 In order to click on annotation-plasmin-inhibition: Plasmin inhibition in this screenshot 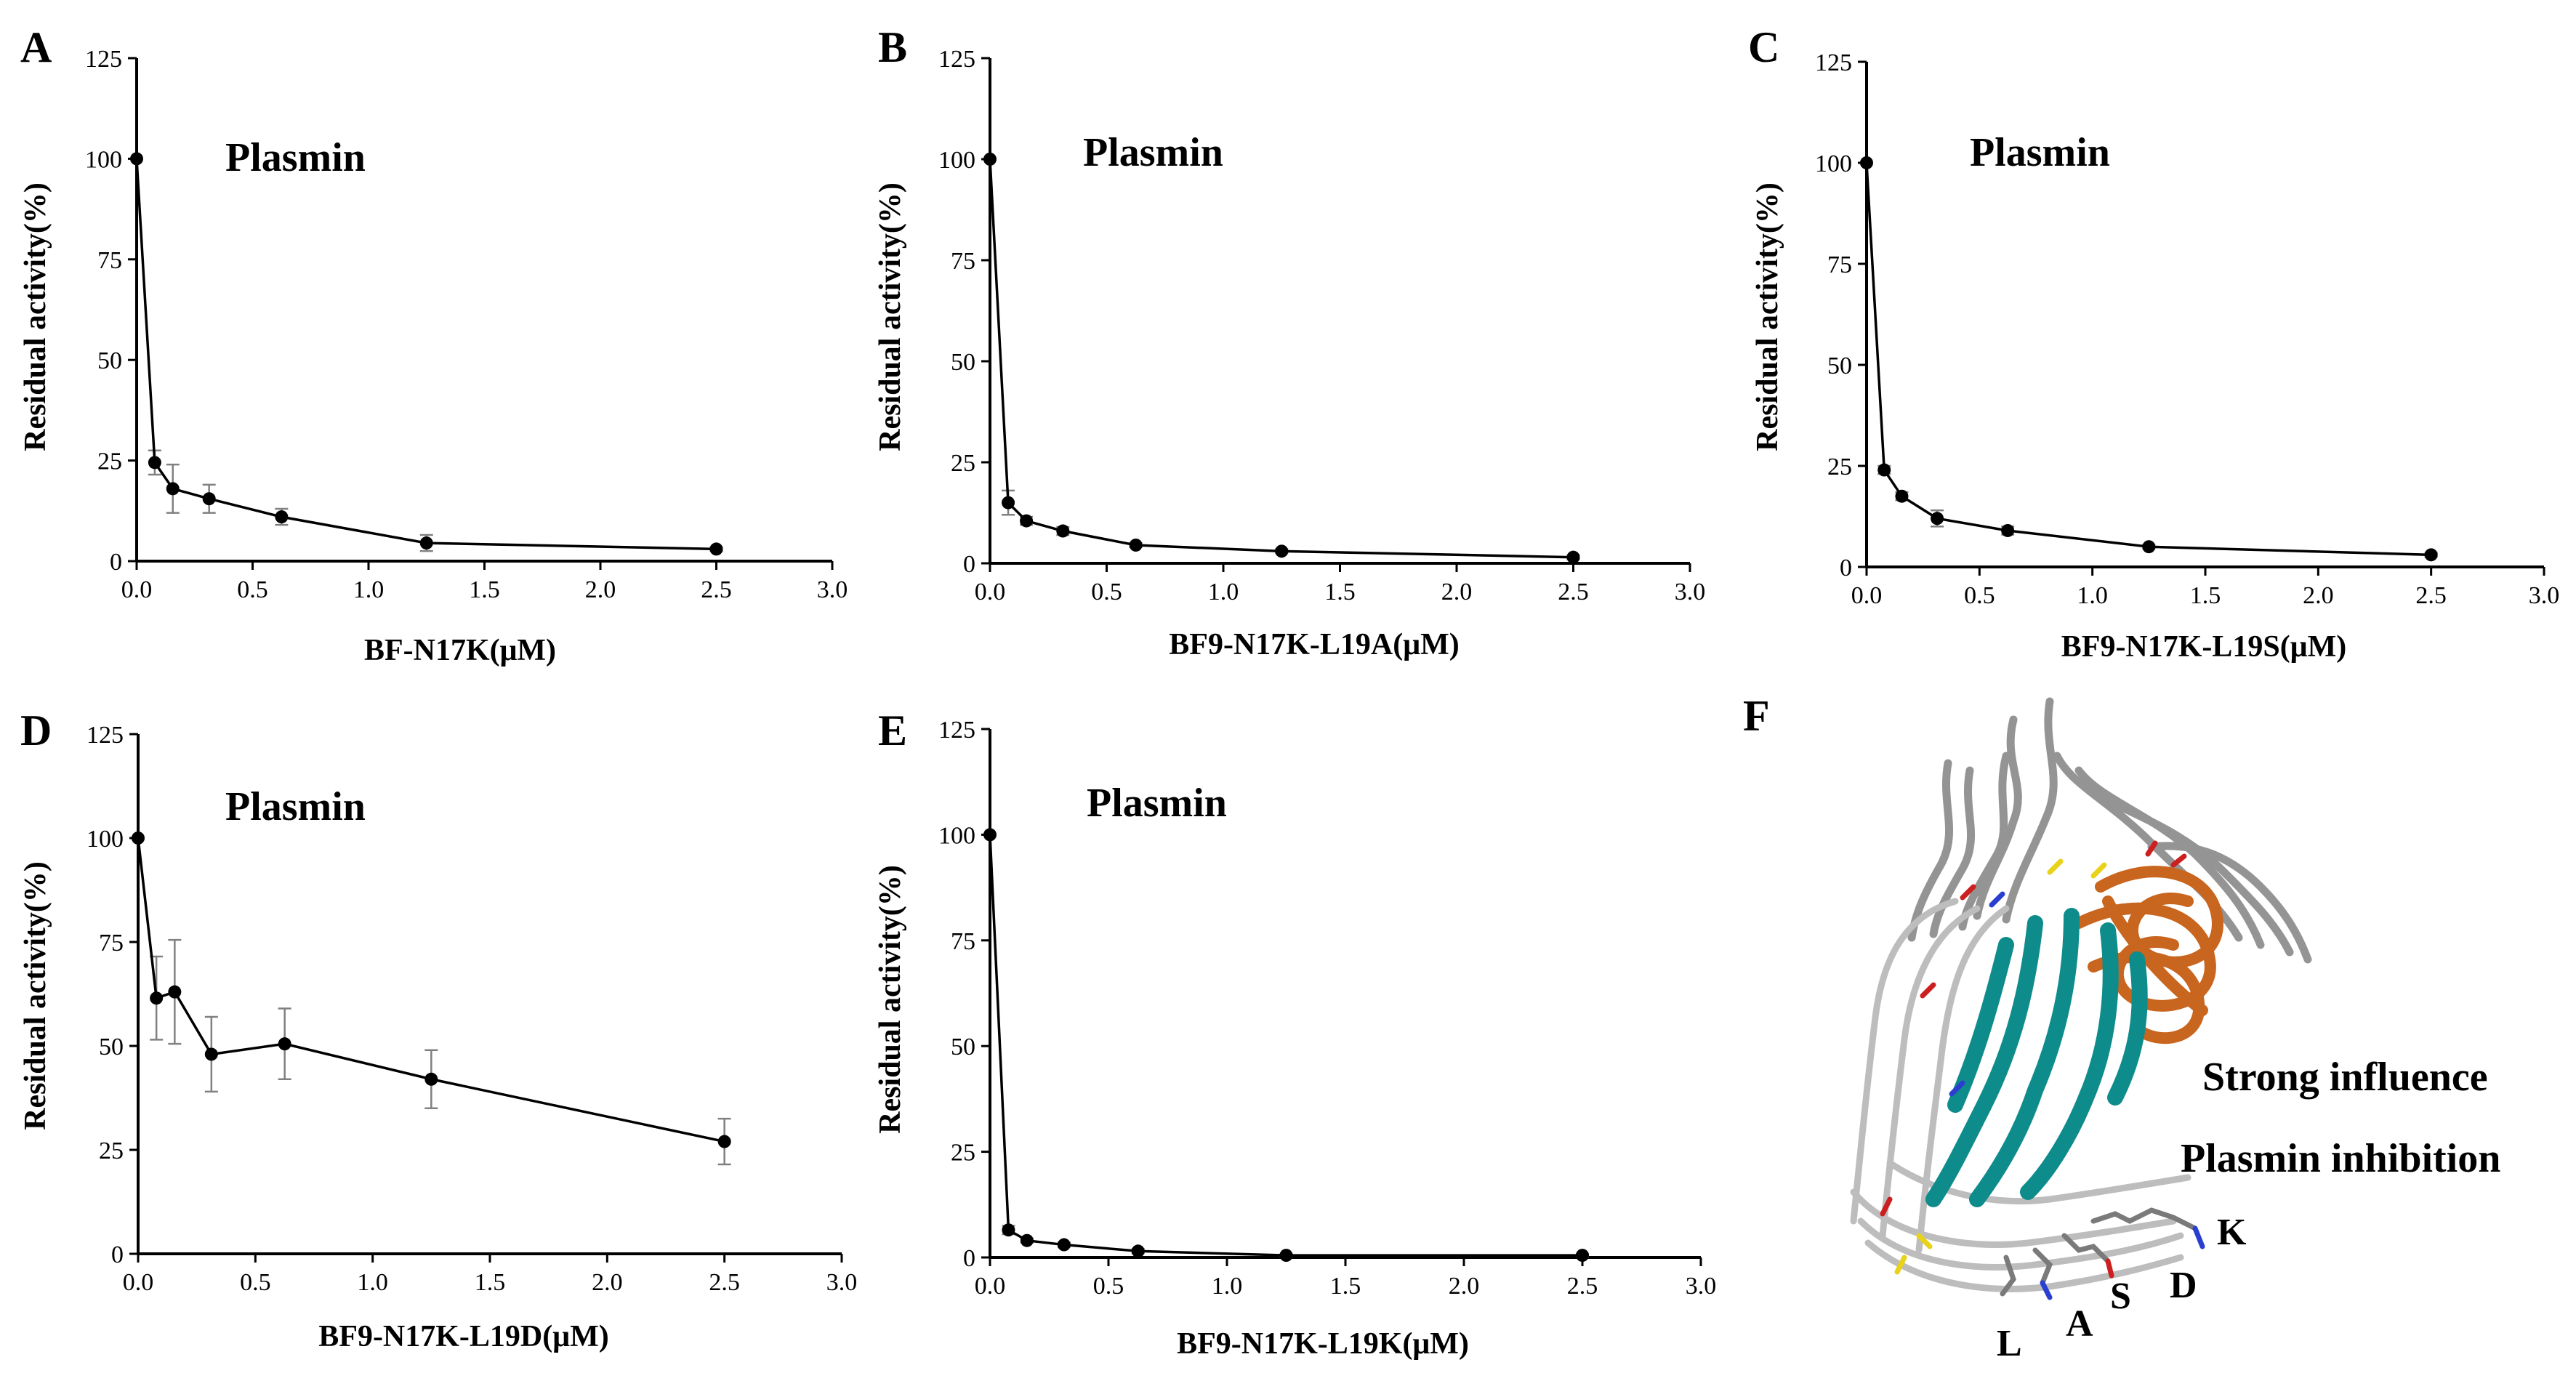, I will do `click(2340, 1158)`.